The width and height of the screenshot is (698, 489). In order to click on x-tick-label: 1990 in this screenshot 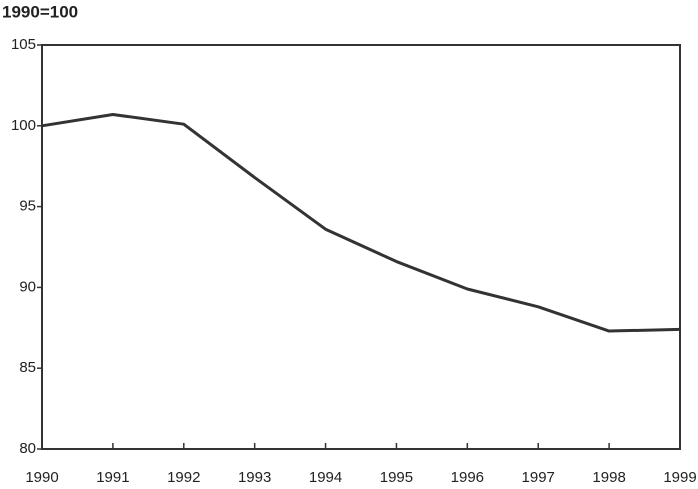, I will do `click(41, 477)`.